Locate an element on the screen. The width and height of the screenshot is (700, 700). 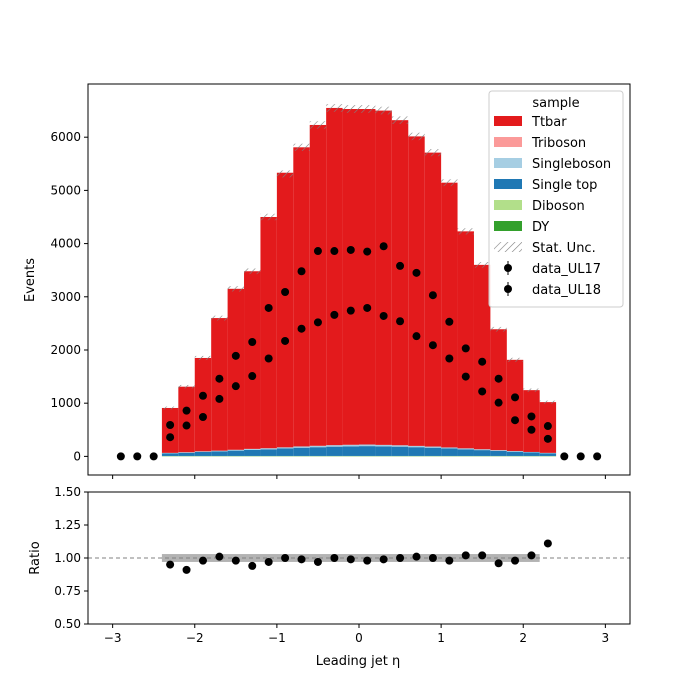
x-tick-label: −3 is located at coordinates (113, 638).